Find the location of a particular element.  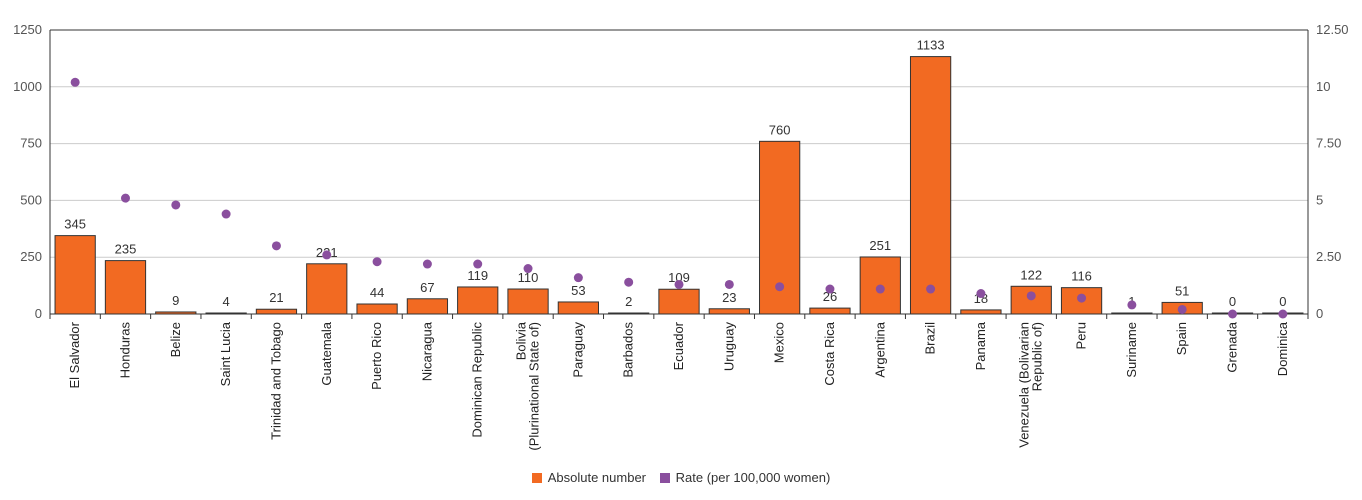

x-tick-label: Bolivia(Plurinational State of) is located at coordinates (528, 385).